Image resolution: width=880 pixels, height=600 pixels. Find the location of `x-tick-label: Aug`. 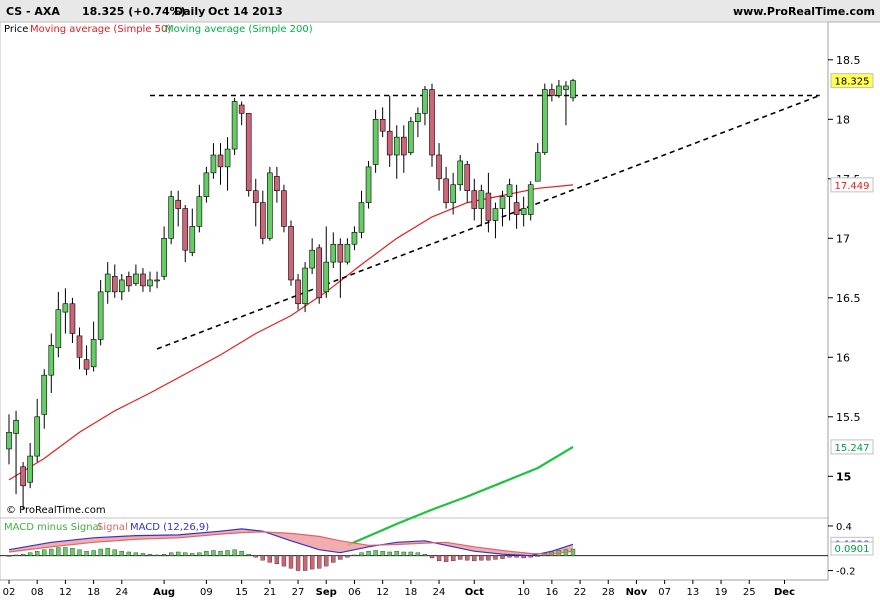

x-tick-label: Aug is located at coordinates (164, 592).